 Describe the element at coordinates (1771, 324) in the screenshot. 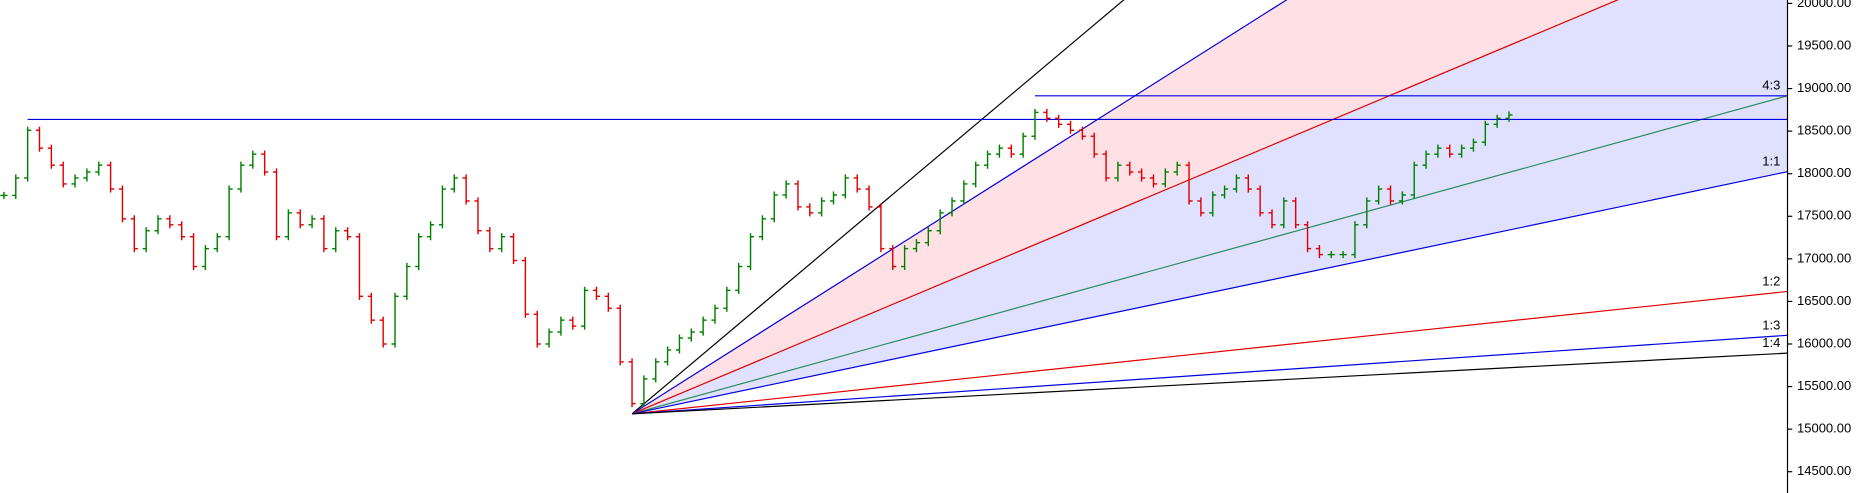

I see `fan-label: 1:3` at that location.